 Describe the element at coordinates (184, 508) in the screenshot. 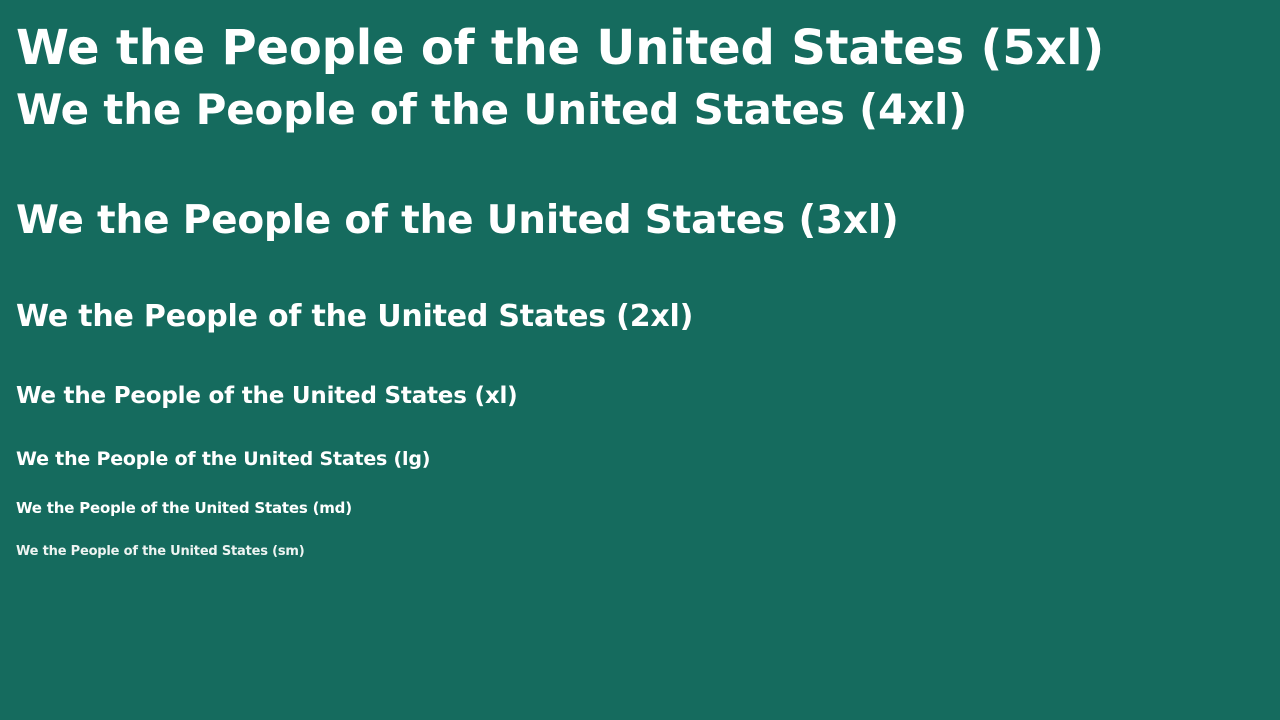

I see `heading-md: We the People of the United States (md)` at that location.